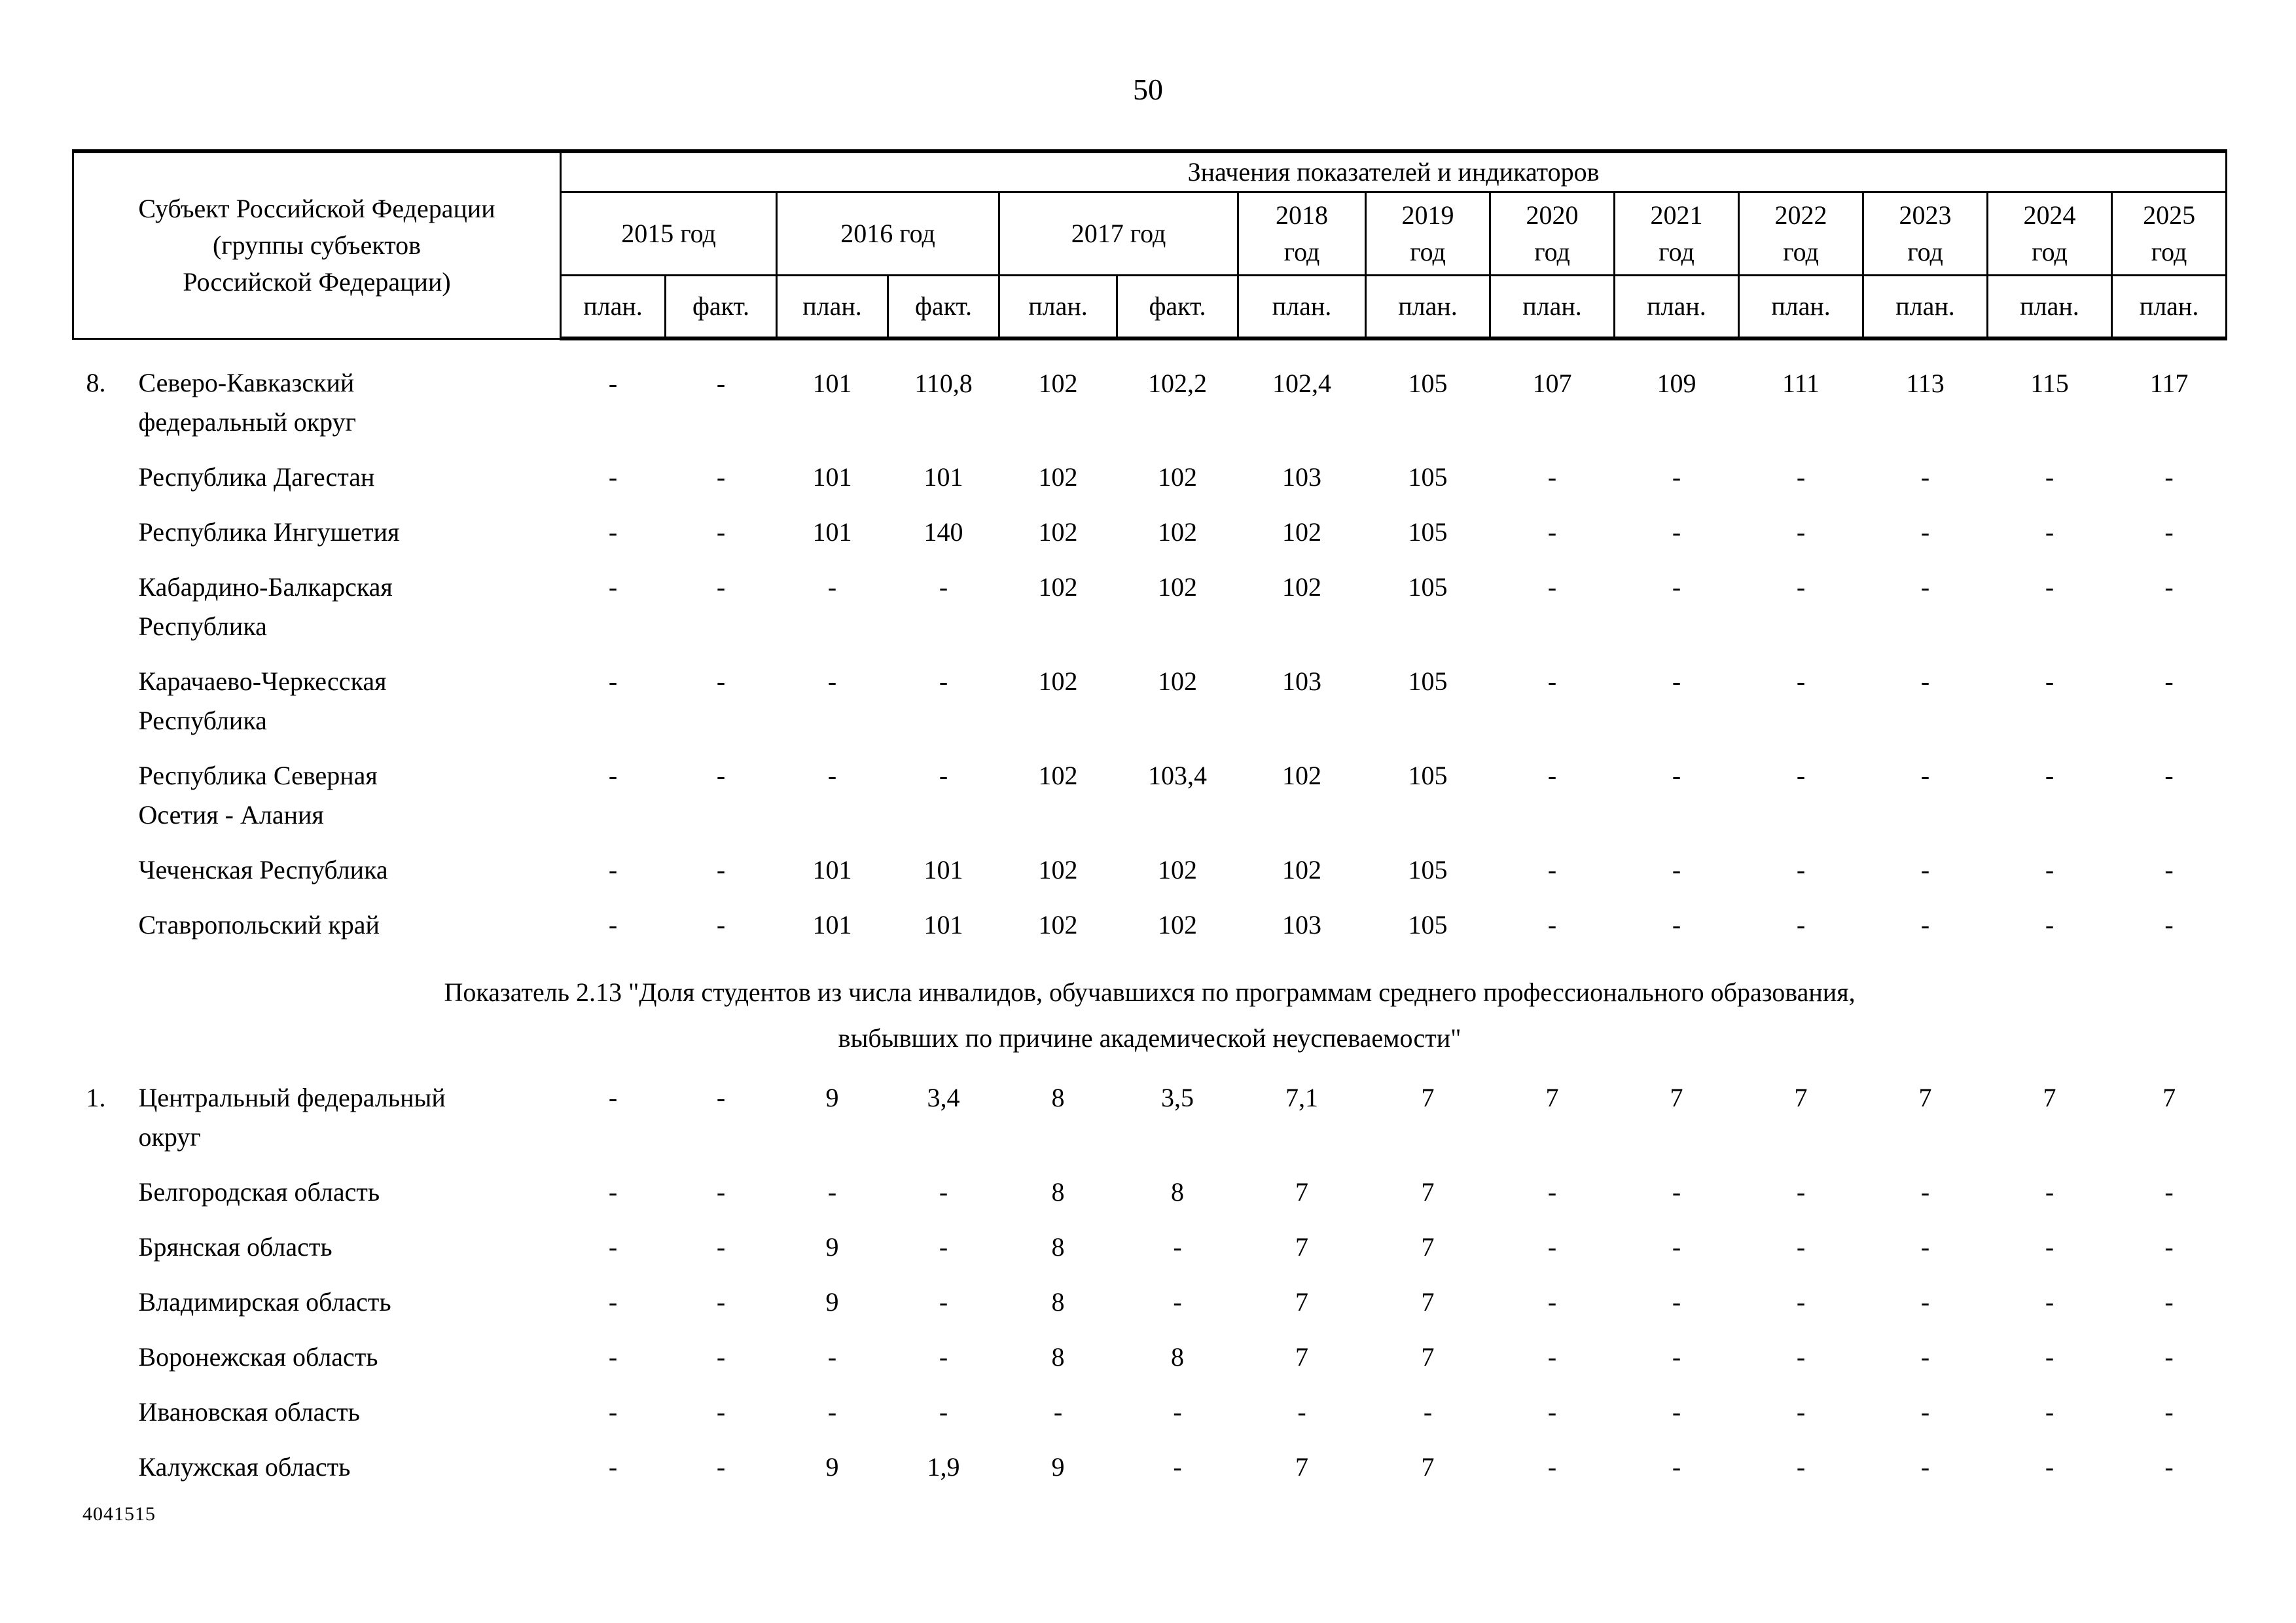 The width and height of the screenshot is (2296, 1623). I want to click on region-name: Северо-Кавказский федеральный округ, so click(247, 402).